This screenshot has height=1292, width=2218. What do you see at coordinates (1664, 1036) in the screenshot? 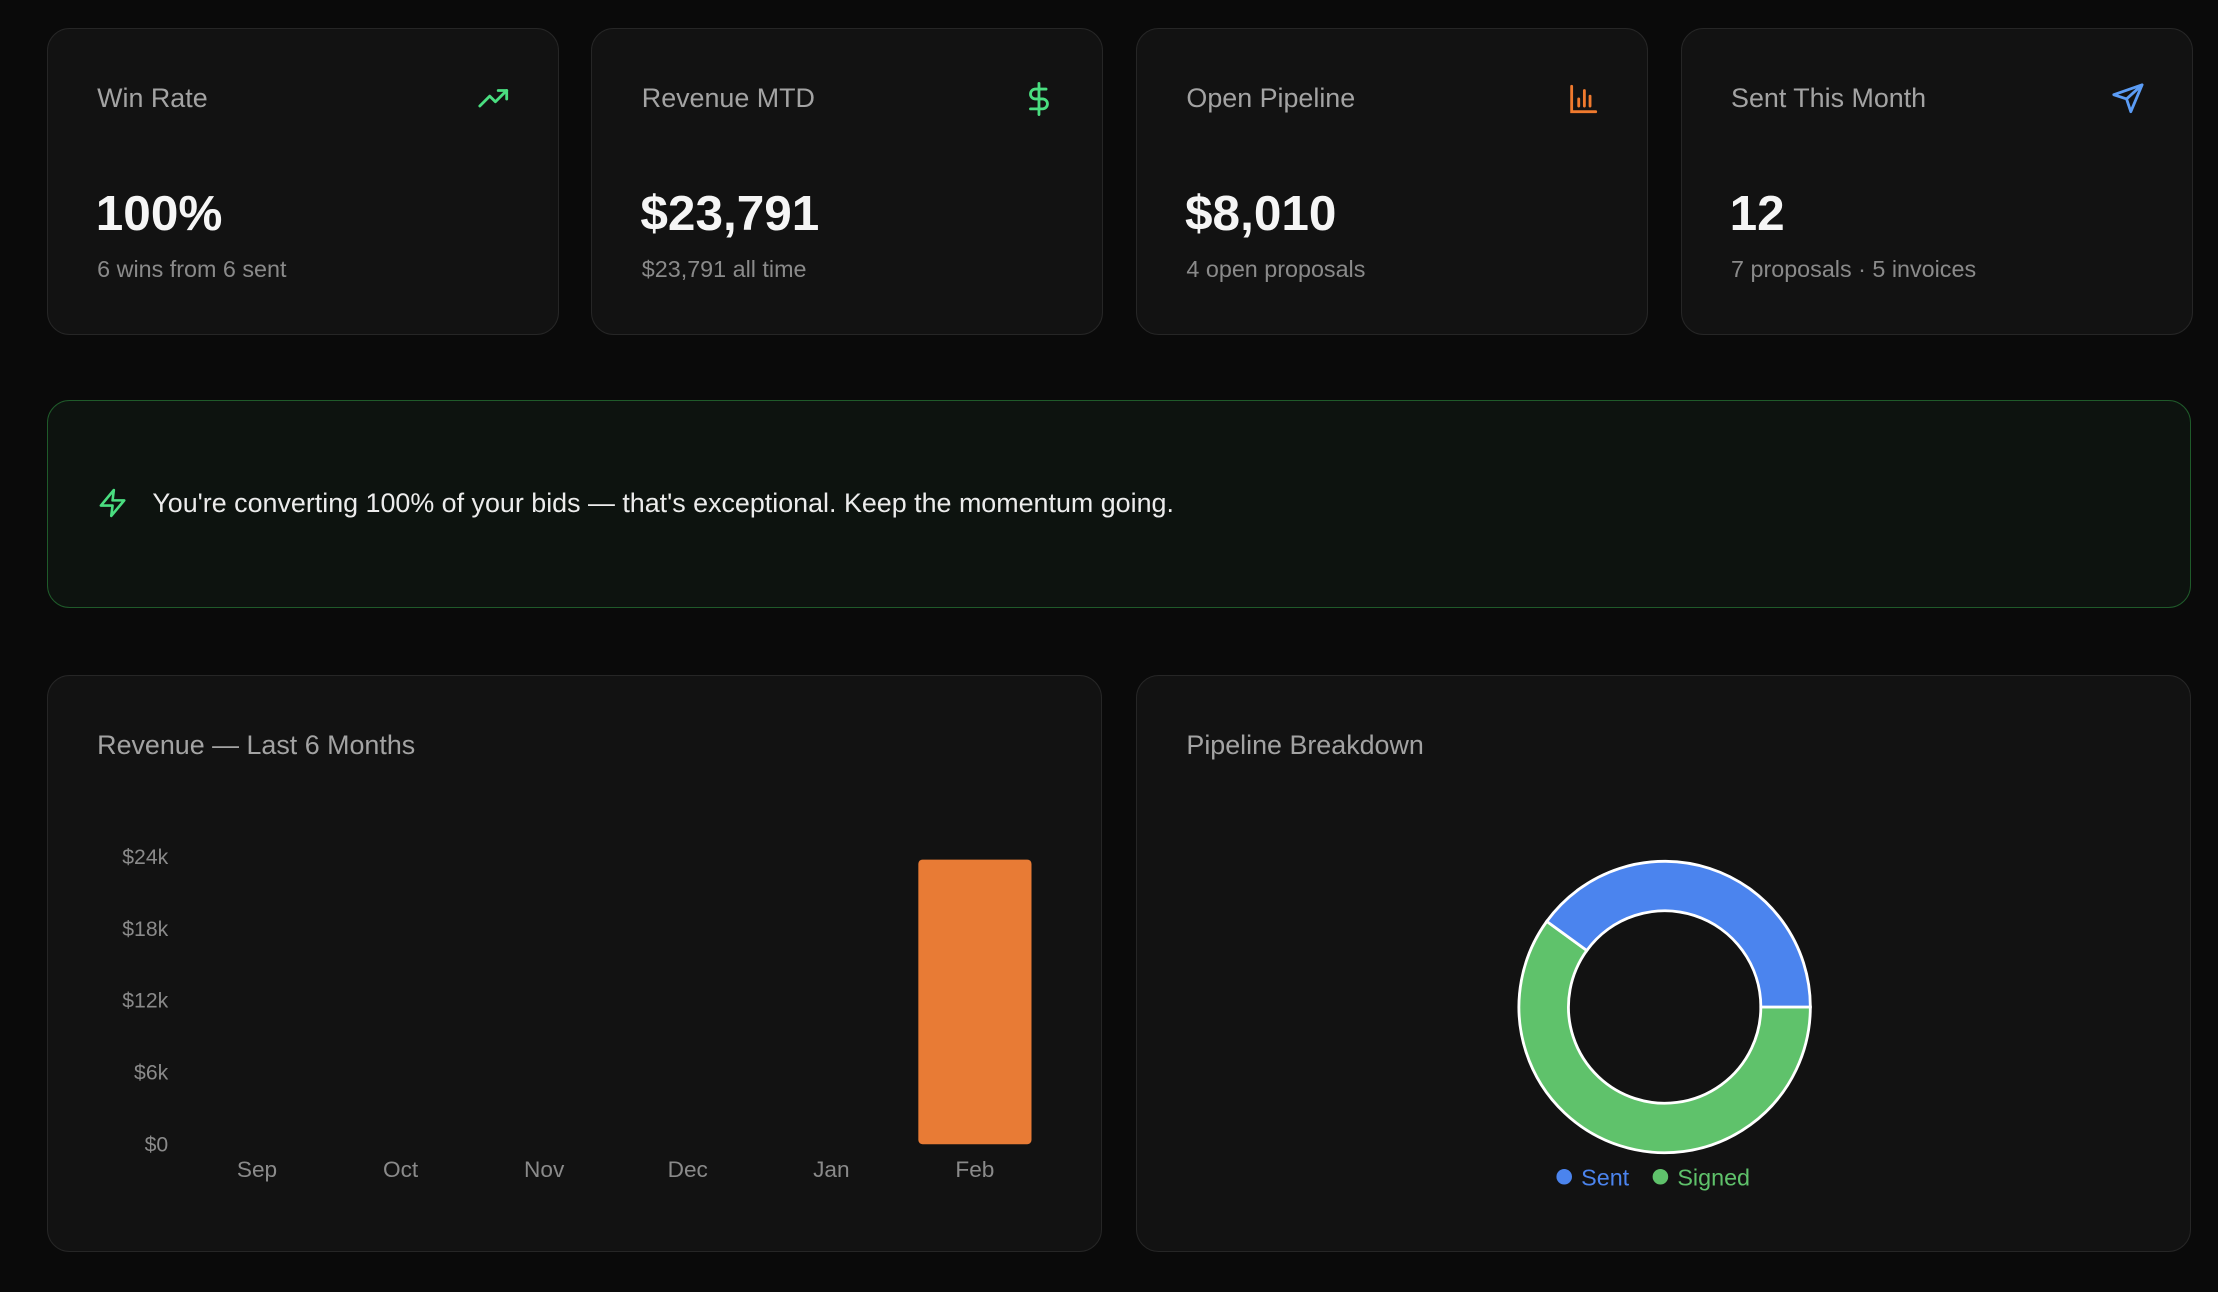
I see `donut-segment-signed` at bounding box center [1664, 1036].